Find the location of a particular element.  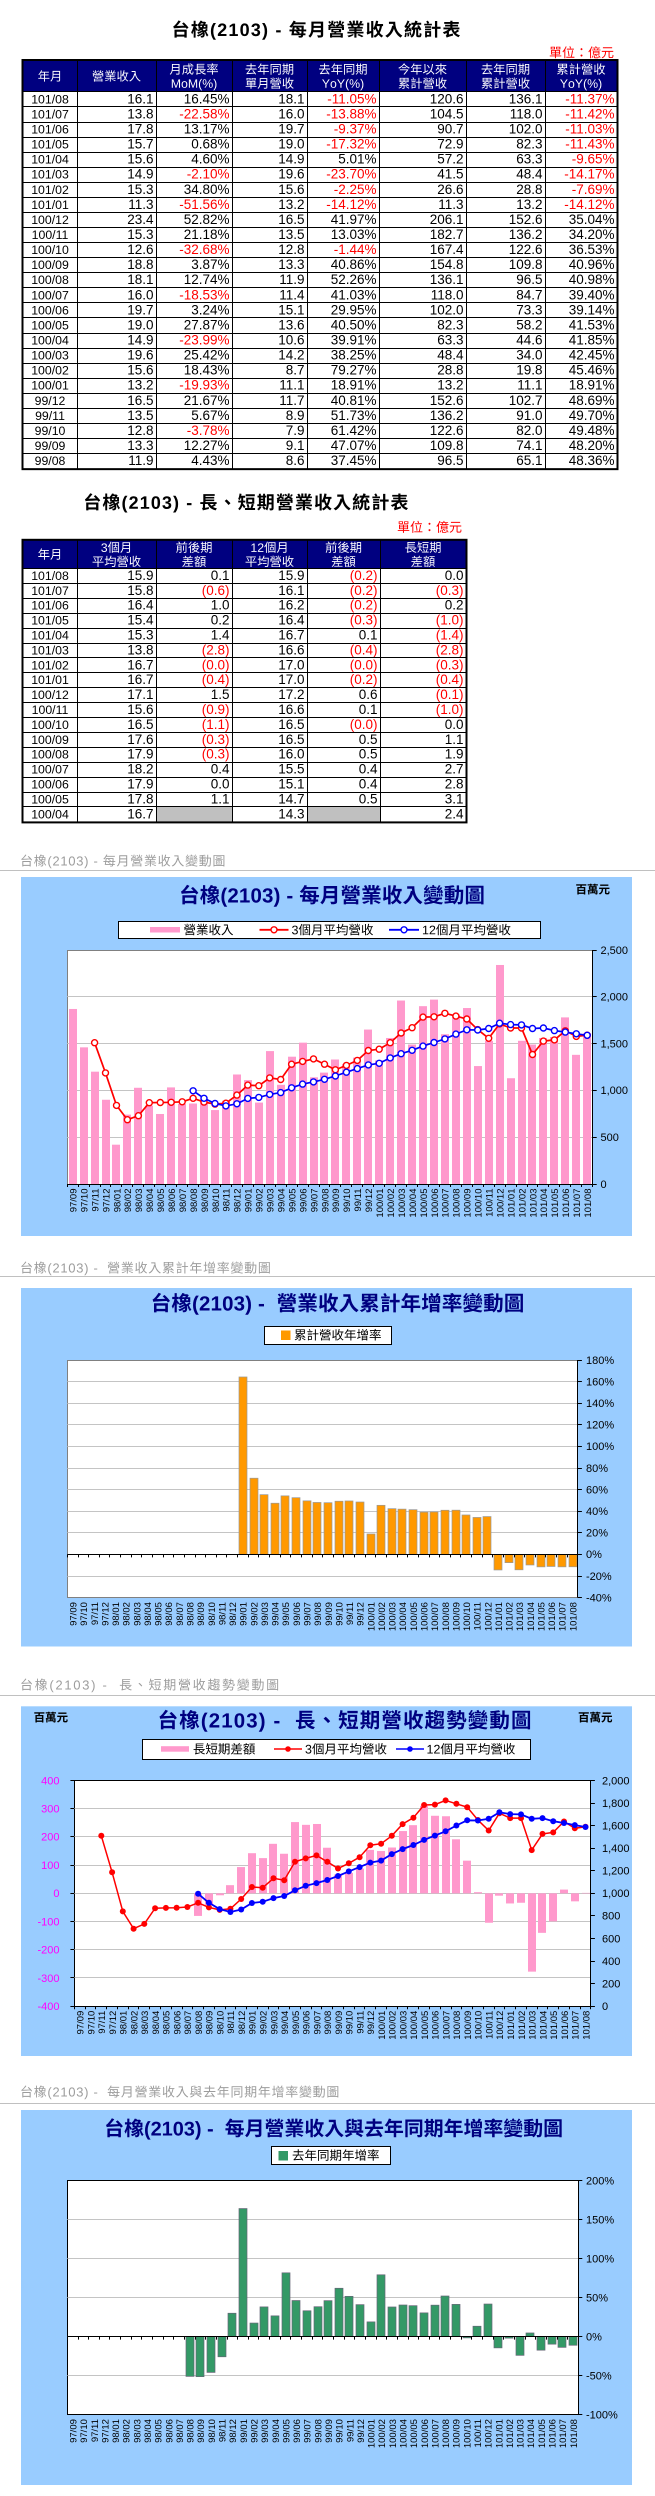

svg-text: 120% is located at coordinates (600, 1426).